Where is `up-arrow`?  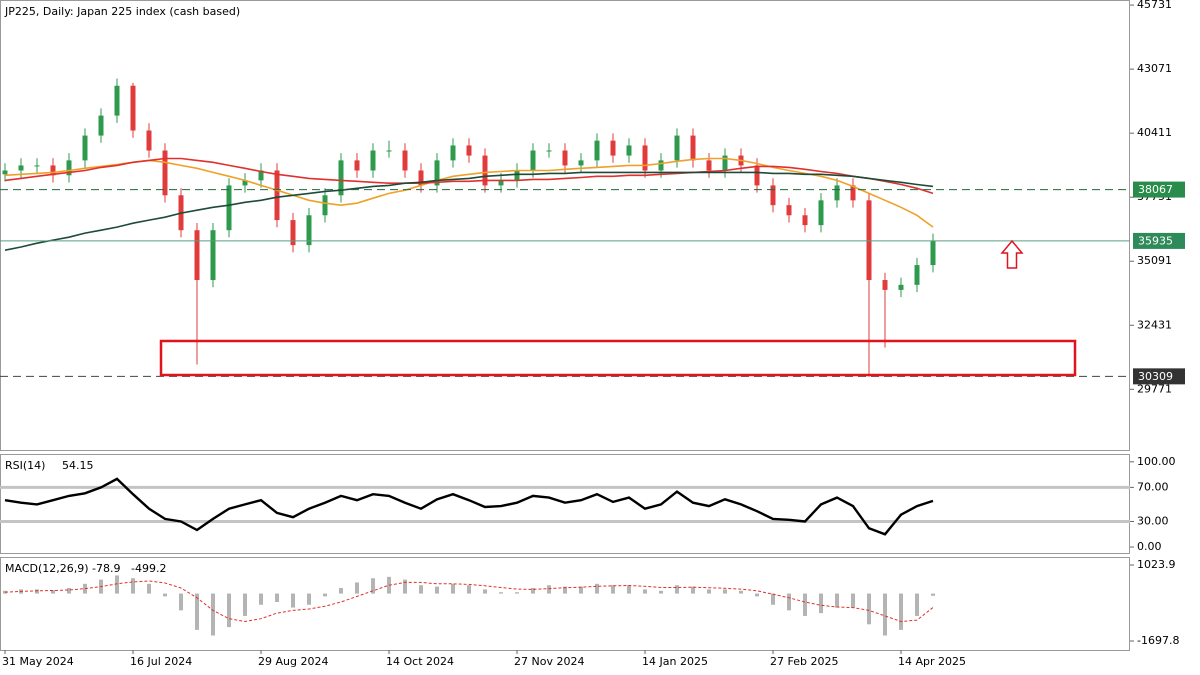 up-arrow is located at coordinates (1012, 254).